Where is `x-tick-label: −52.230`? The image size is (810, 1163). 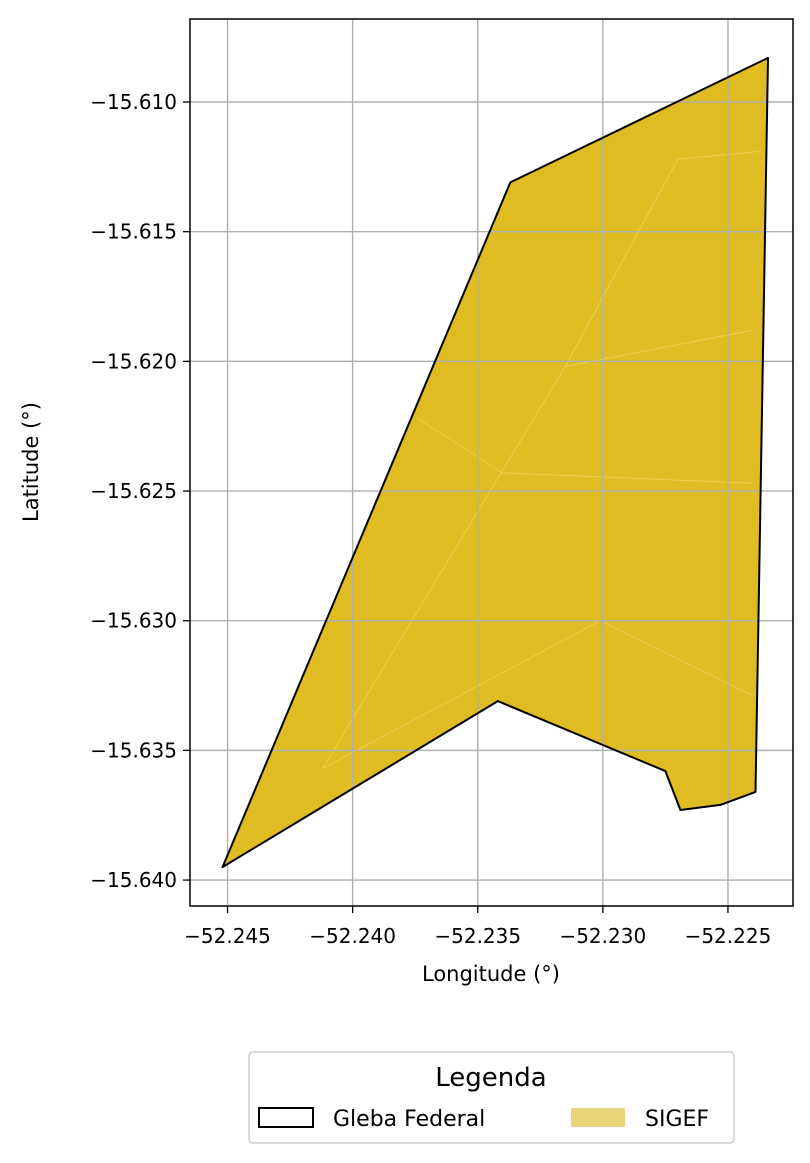 x-tick-label: −52.230 is located at coordinates (602, 936).